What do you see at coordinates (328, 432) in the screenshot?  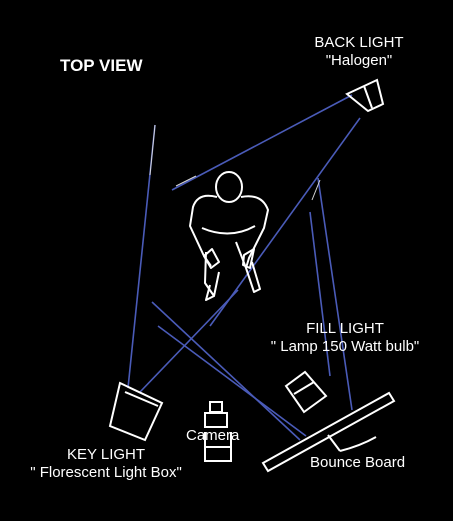 I see `bounce-board-icon` at bounding box center [328, 432].